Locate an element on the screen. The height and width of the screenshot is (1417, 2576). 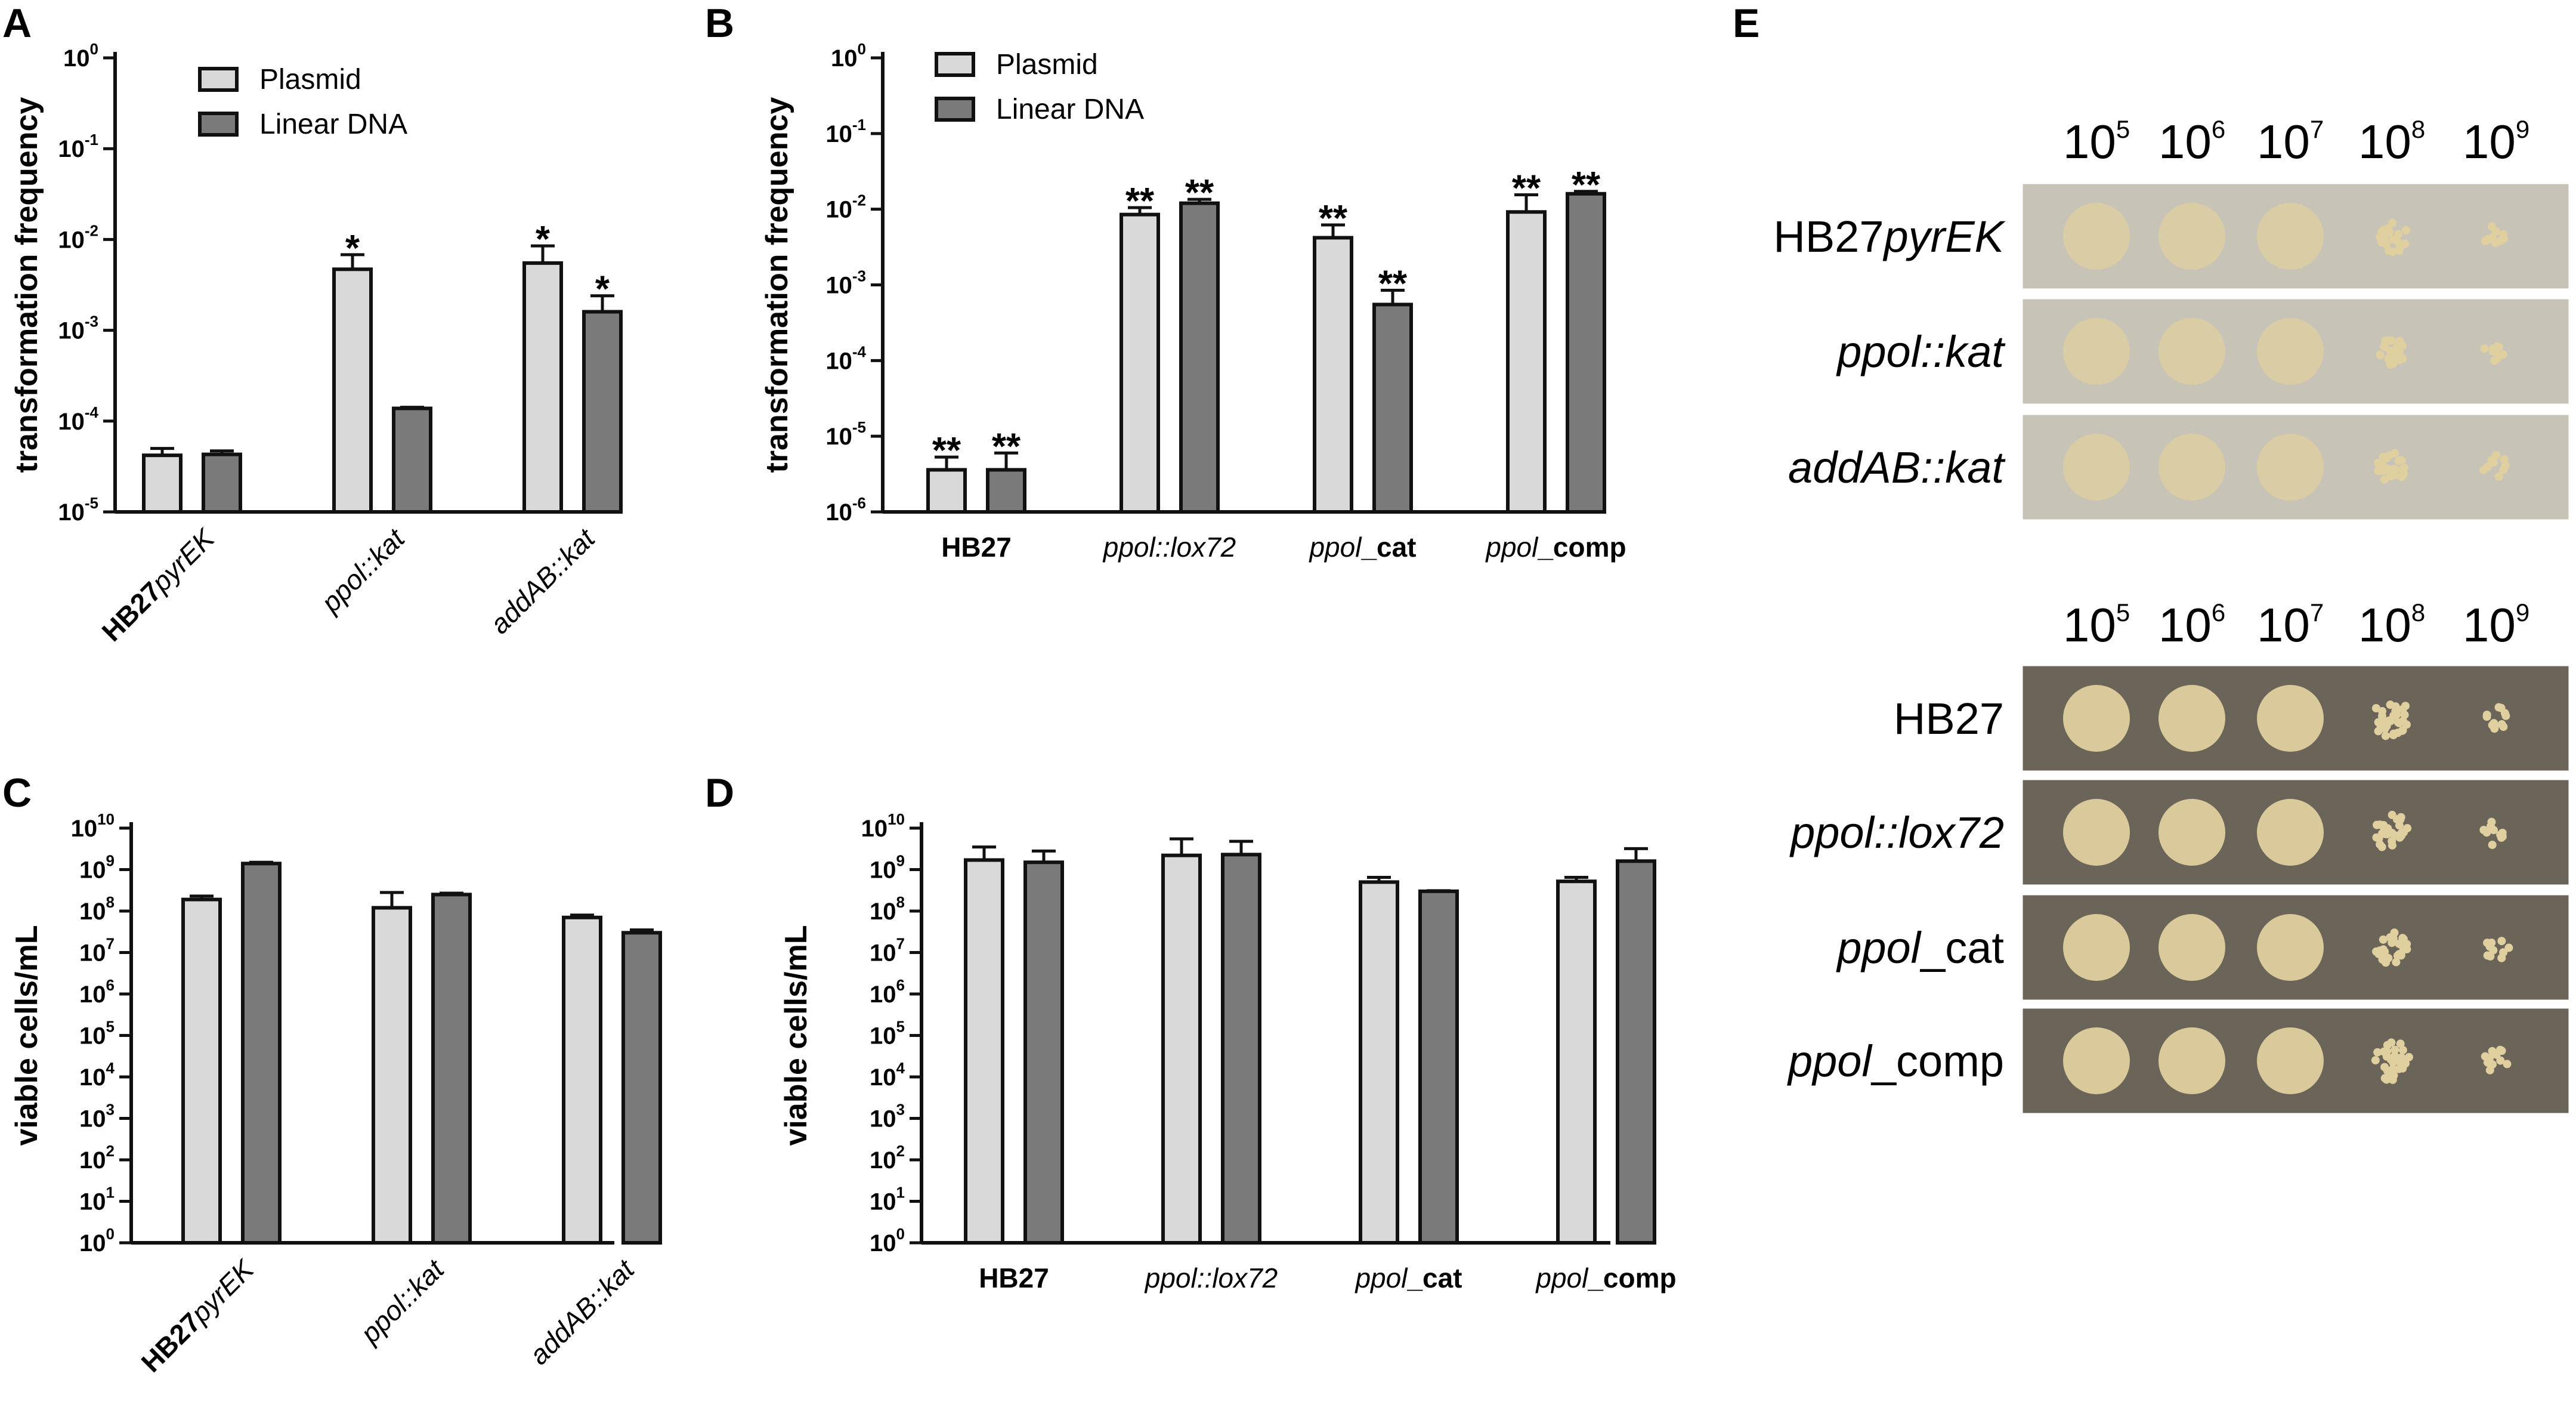
panel-letter: E is located at coordinates (1746, 23).